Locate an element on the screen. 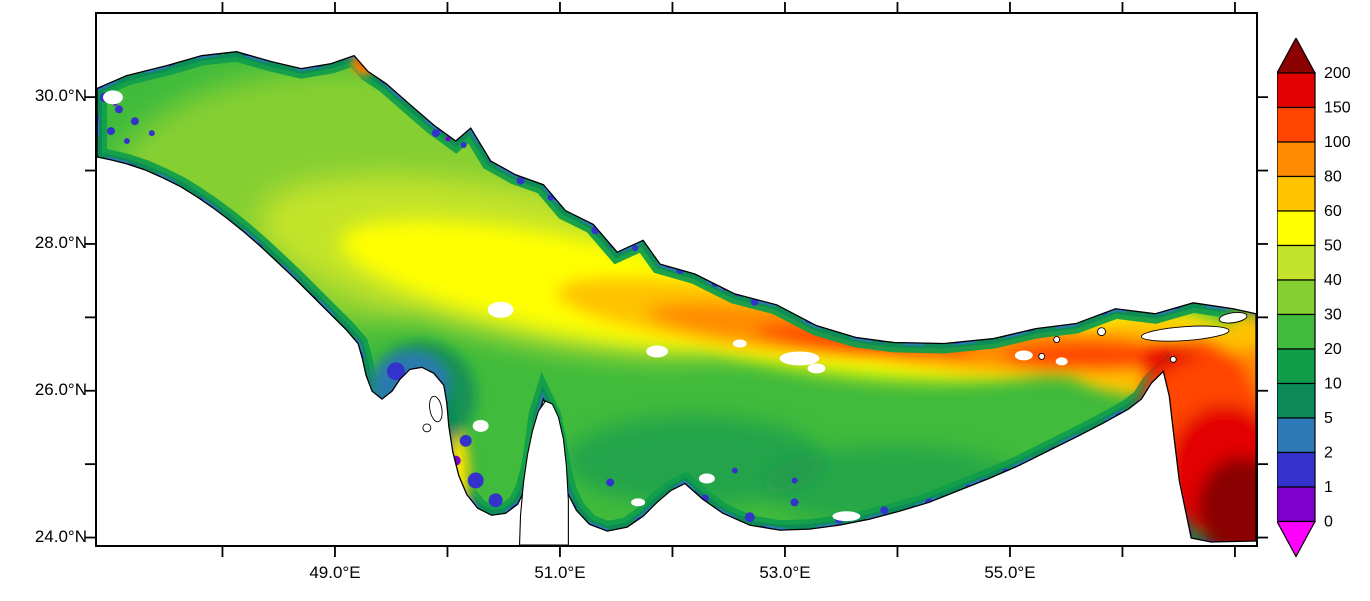  colorbar-label: 50 is located at coordinates (1333, 246).